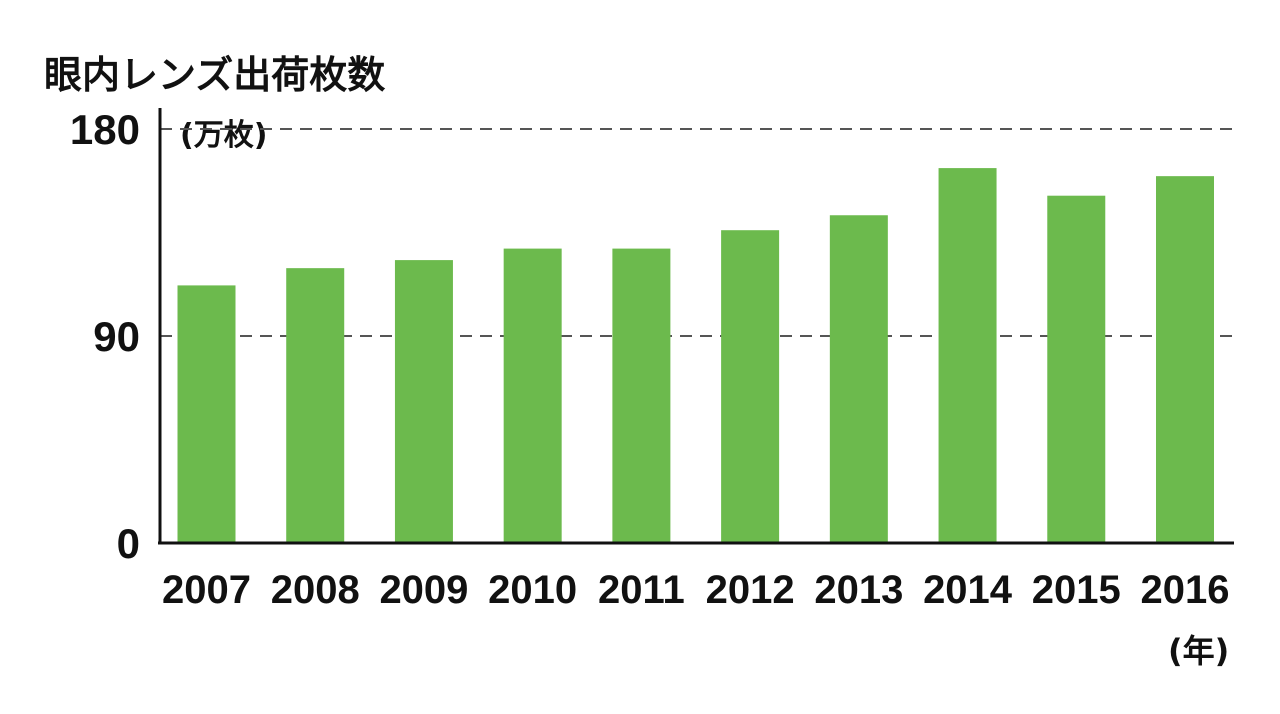 This screenshot has height=714, width=1280. I want to click on x-tick-label: 2009, so click(423, 590).